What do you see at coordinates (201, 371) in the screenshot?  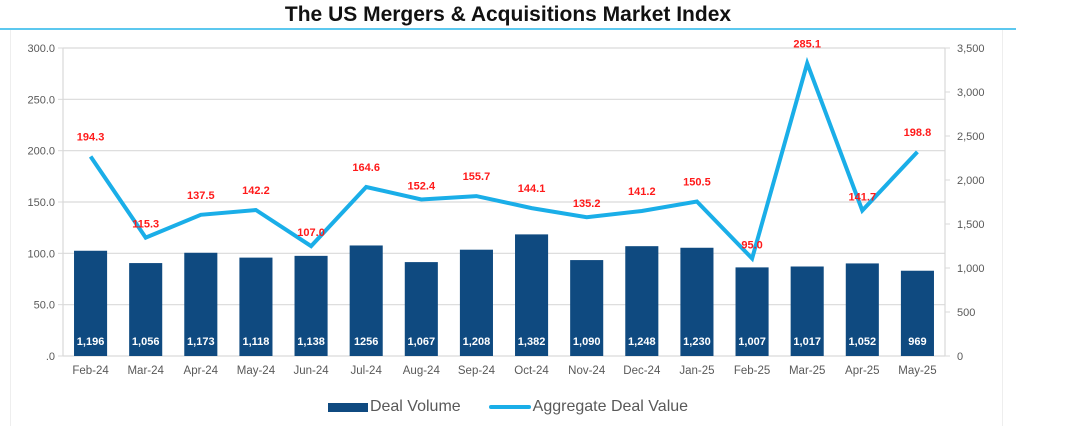 I see `category-label: Apr-24` at bounding box center [201, 371].